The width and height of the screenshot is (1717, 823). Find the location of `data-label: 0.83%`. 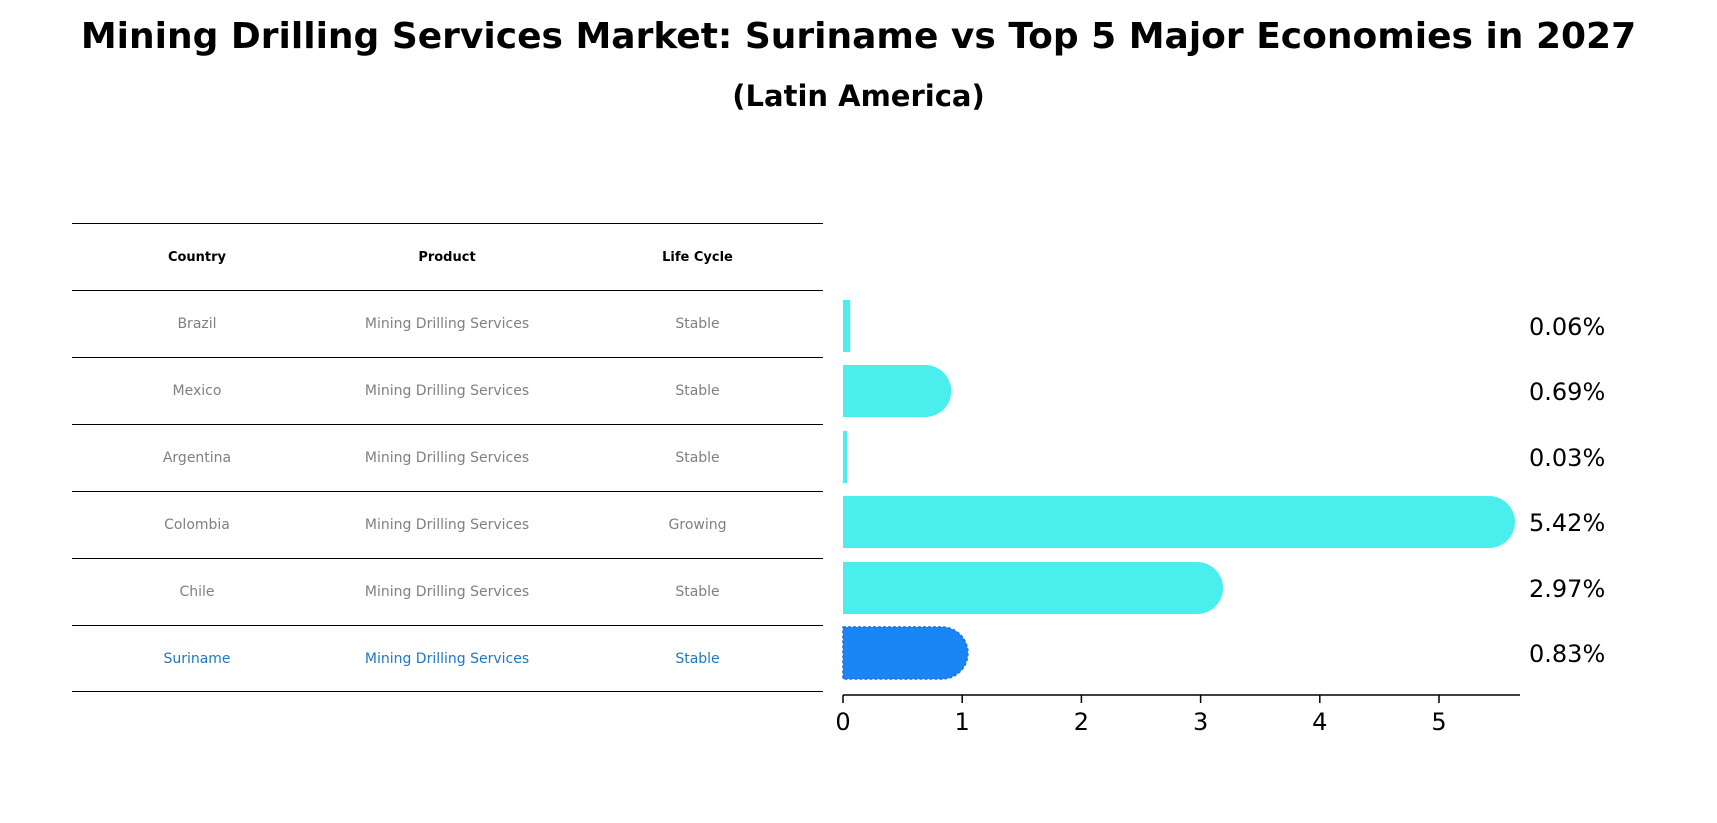

data-label: 0.83% is located at coordinates (1567, 654).